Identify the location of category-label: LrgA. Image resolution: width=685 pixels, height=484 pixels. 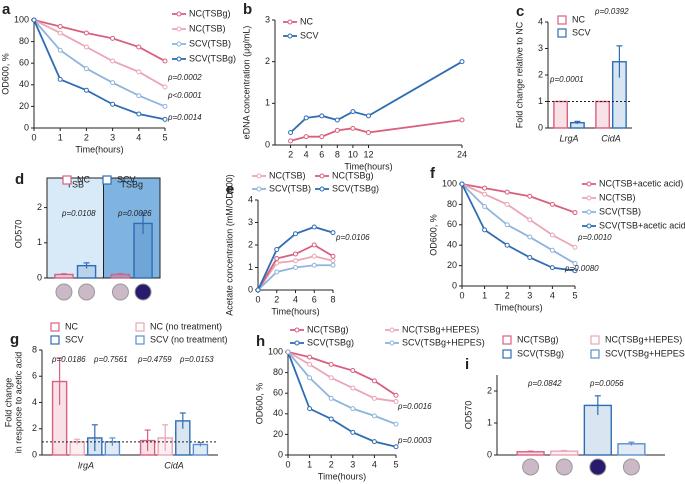
(568, 138).